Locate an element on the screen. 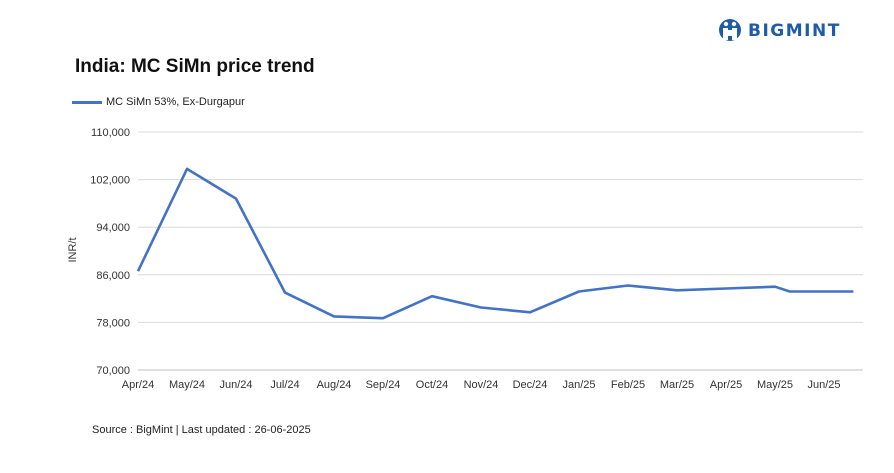 Image resolution: width=894 pixels, height=473 pixels. bigmint-logo-icon is located at coordinates (730, 30).